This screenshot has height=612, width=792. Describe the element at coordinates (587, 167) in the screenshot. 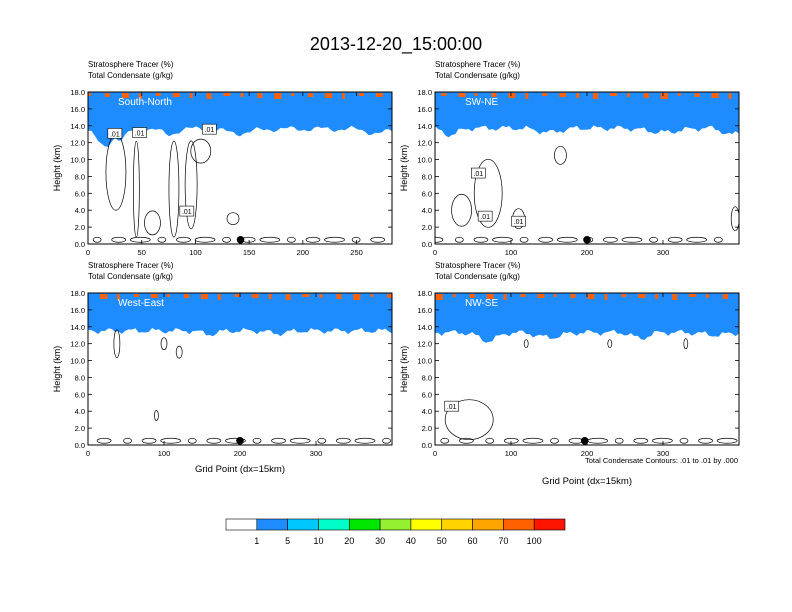

I see `plot-area: .01 .01 .01` at that location.